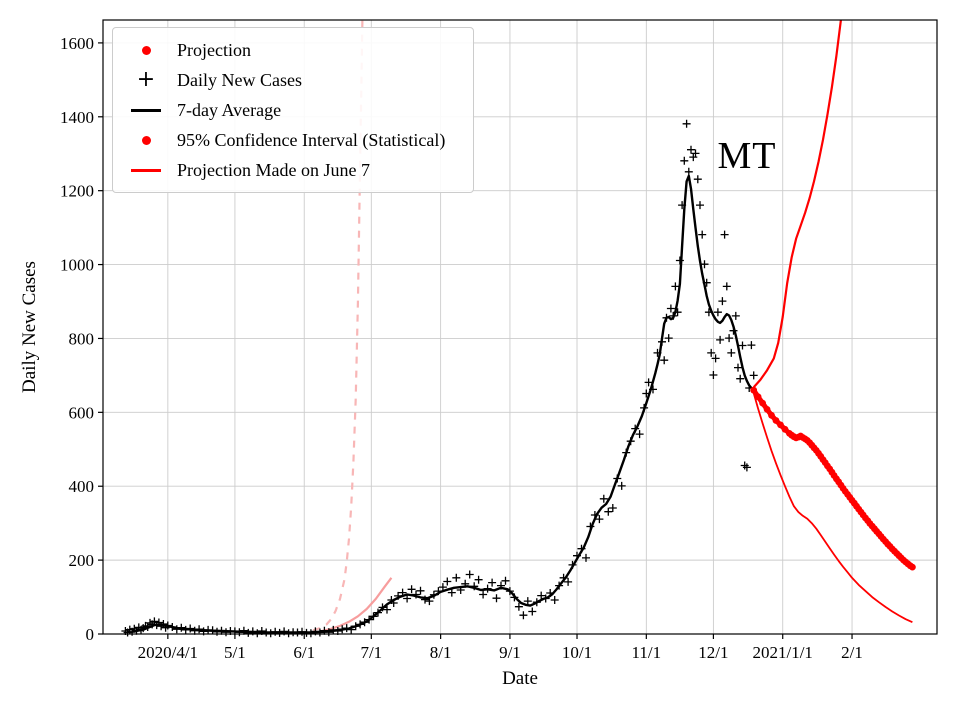  Describe the element at coordinates (82, 412) in the screenshot. I see `y-tick-label: 600` at that location.